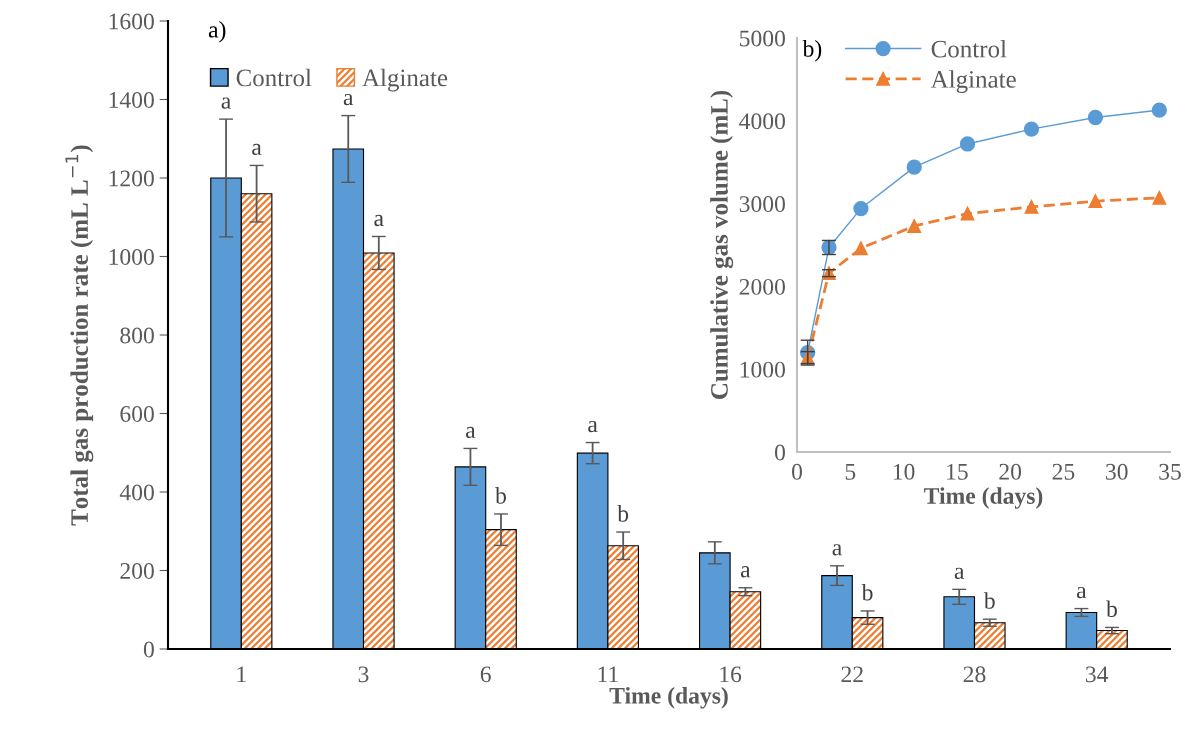 The image size is (1193, 736). Describe the element at coordinates (131, 178) in the screenshot. I see `y-tick-label: 1200` at that location.